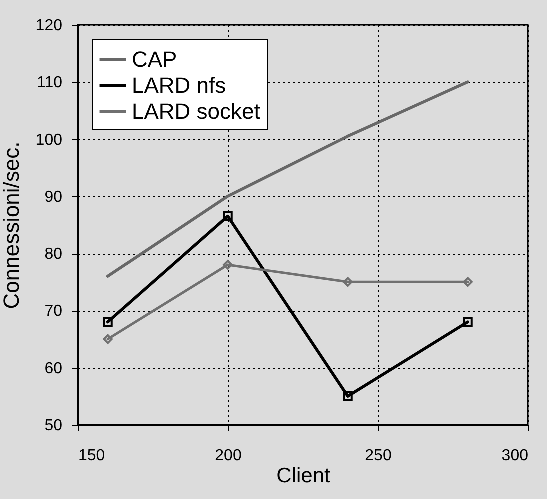 Image resolution: width=547 pixels, height=499 pixels. What do you see at coordinates (53, 255) in the screenshot?
I see `y-tick-label: 80` at bounding box center [53, 255].